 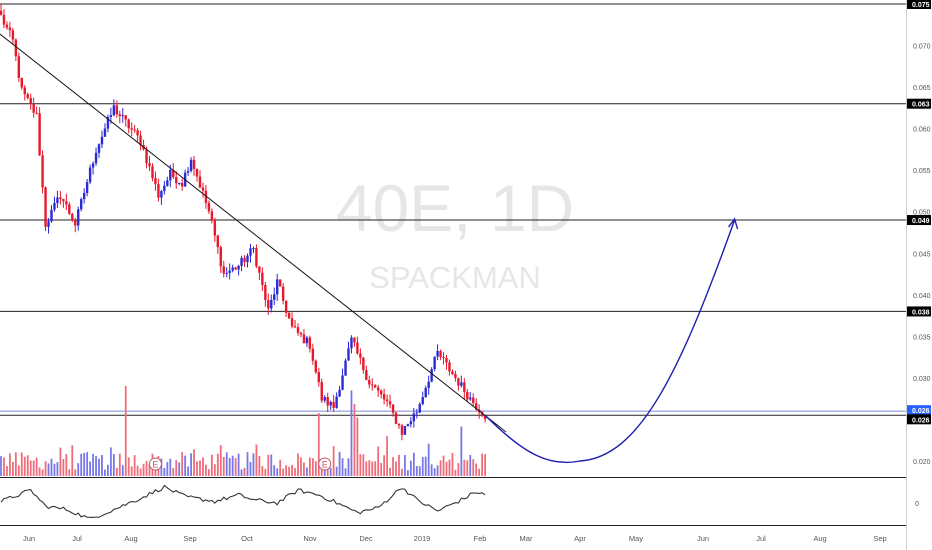 I want to click on price-level-tag: 0.049, so click(x=919, y=220).